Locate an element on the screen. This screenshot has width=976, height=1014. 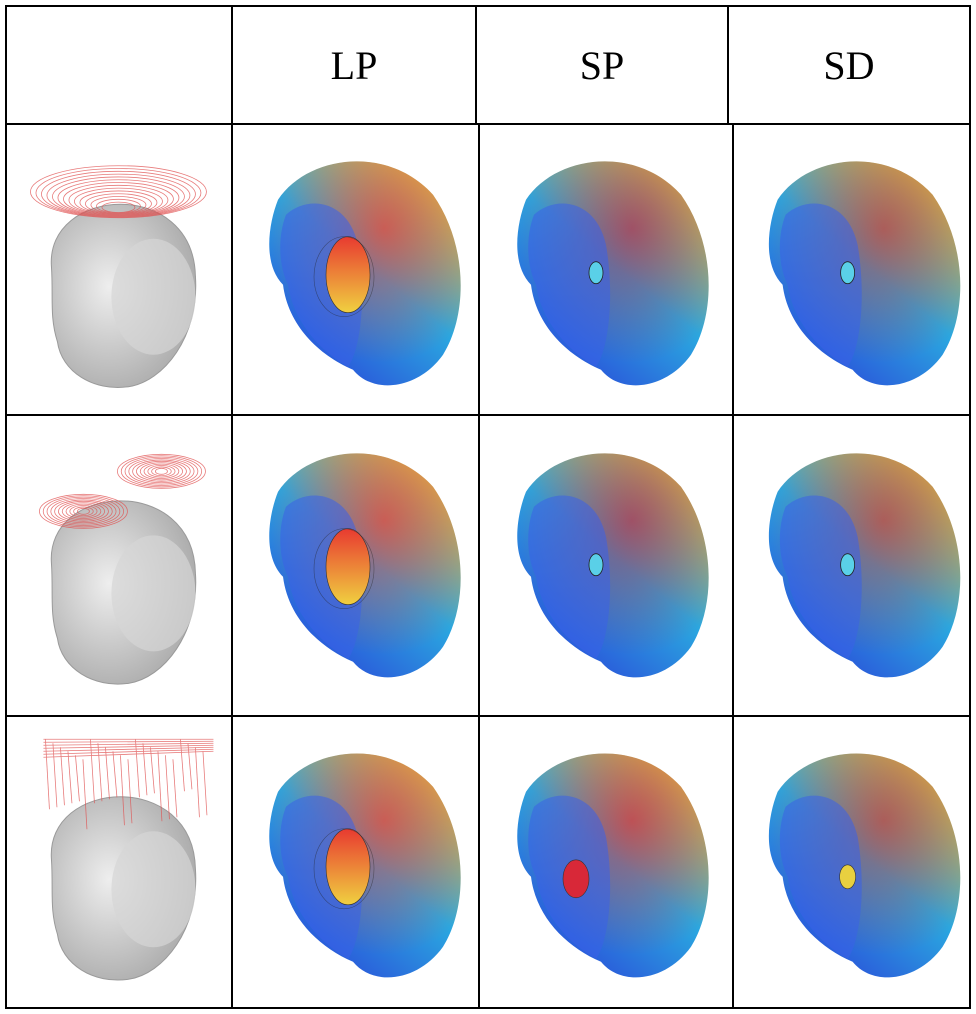
head-with-coil-array-icon is located at coordinates (128, 859).